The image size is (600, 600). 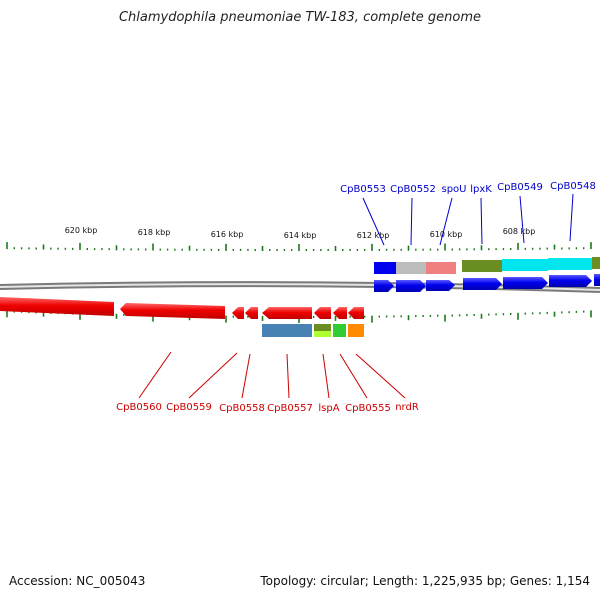 What do you see at coordinates (454, 189) in the screenshot?
I see `gene-label-spoU: spoU` at bounding box center [454, 189].